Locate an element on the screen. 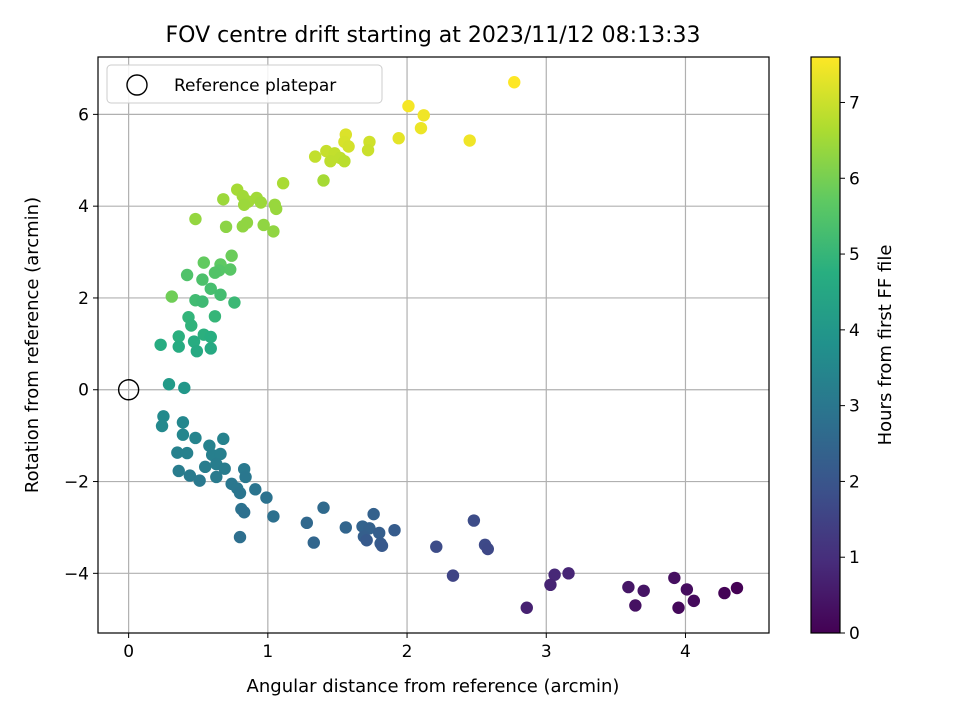 This screenshot has height=720, width=960. x-axis-label: Angular distance from reference (arcmin) is located at coordinates (433, 686).